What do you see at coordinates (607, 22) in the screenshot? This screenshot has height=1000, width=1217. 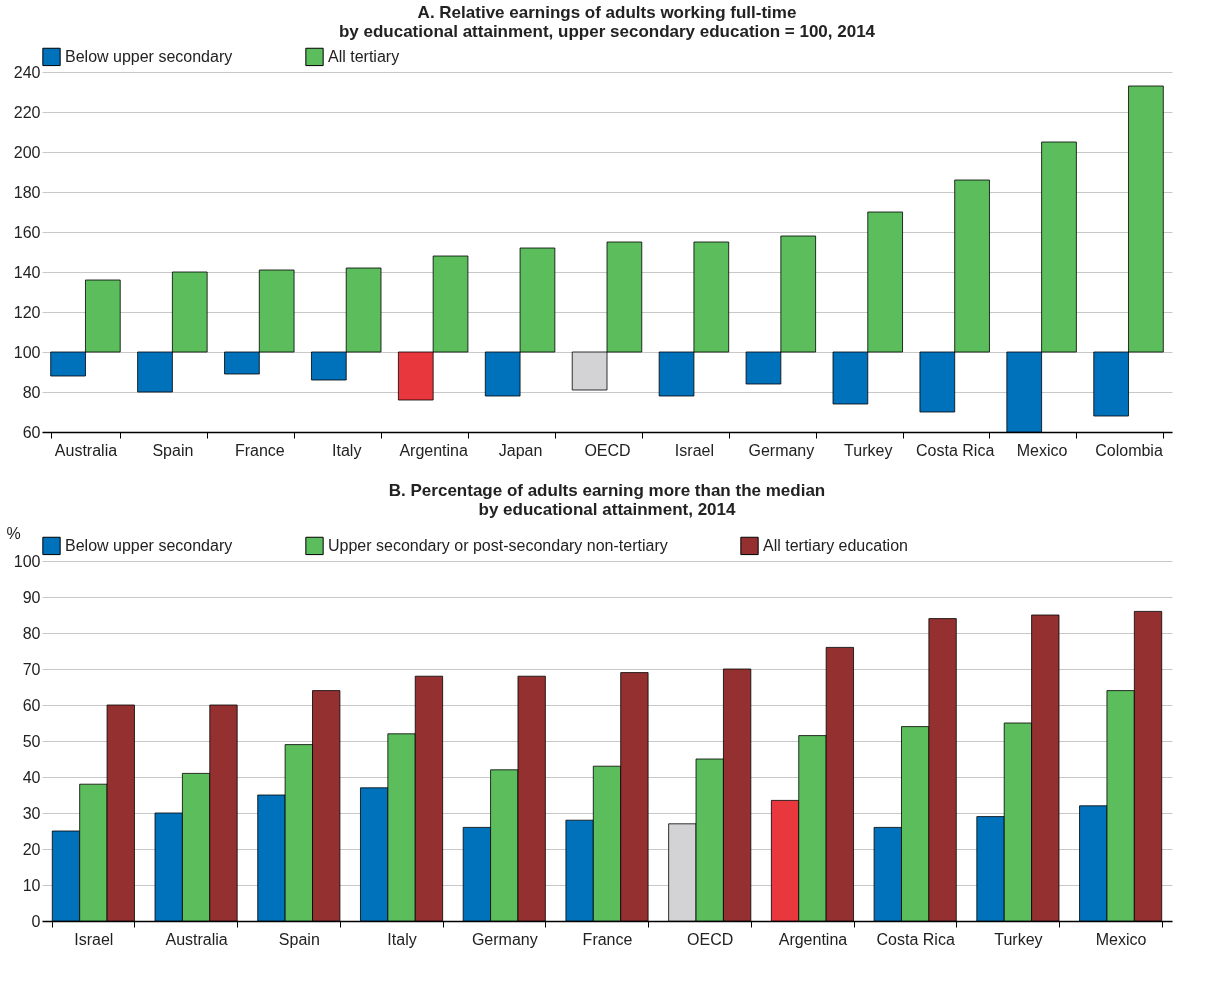 I see `chart-title: A. Relative earnings of adults working full-time by educational attainment, upper secondary education = 100, 2014` at bounding box center [607, 22].